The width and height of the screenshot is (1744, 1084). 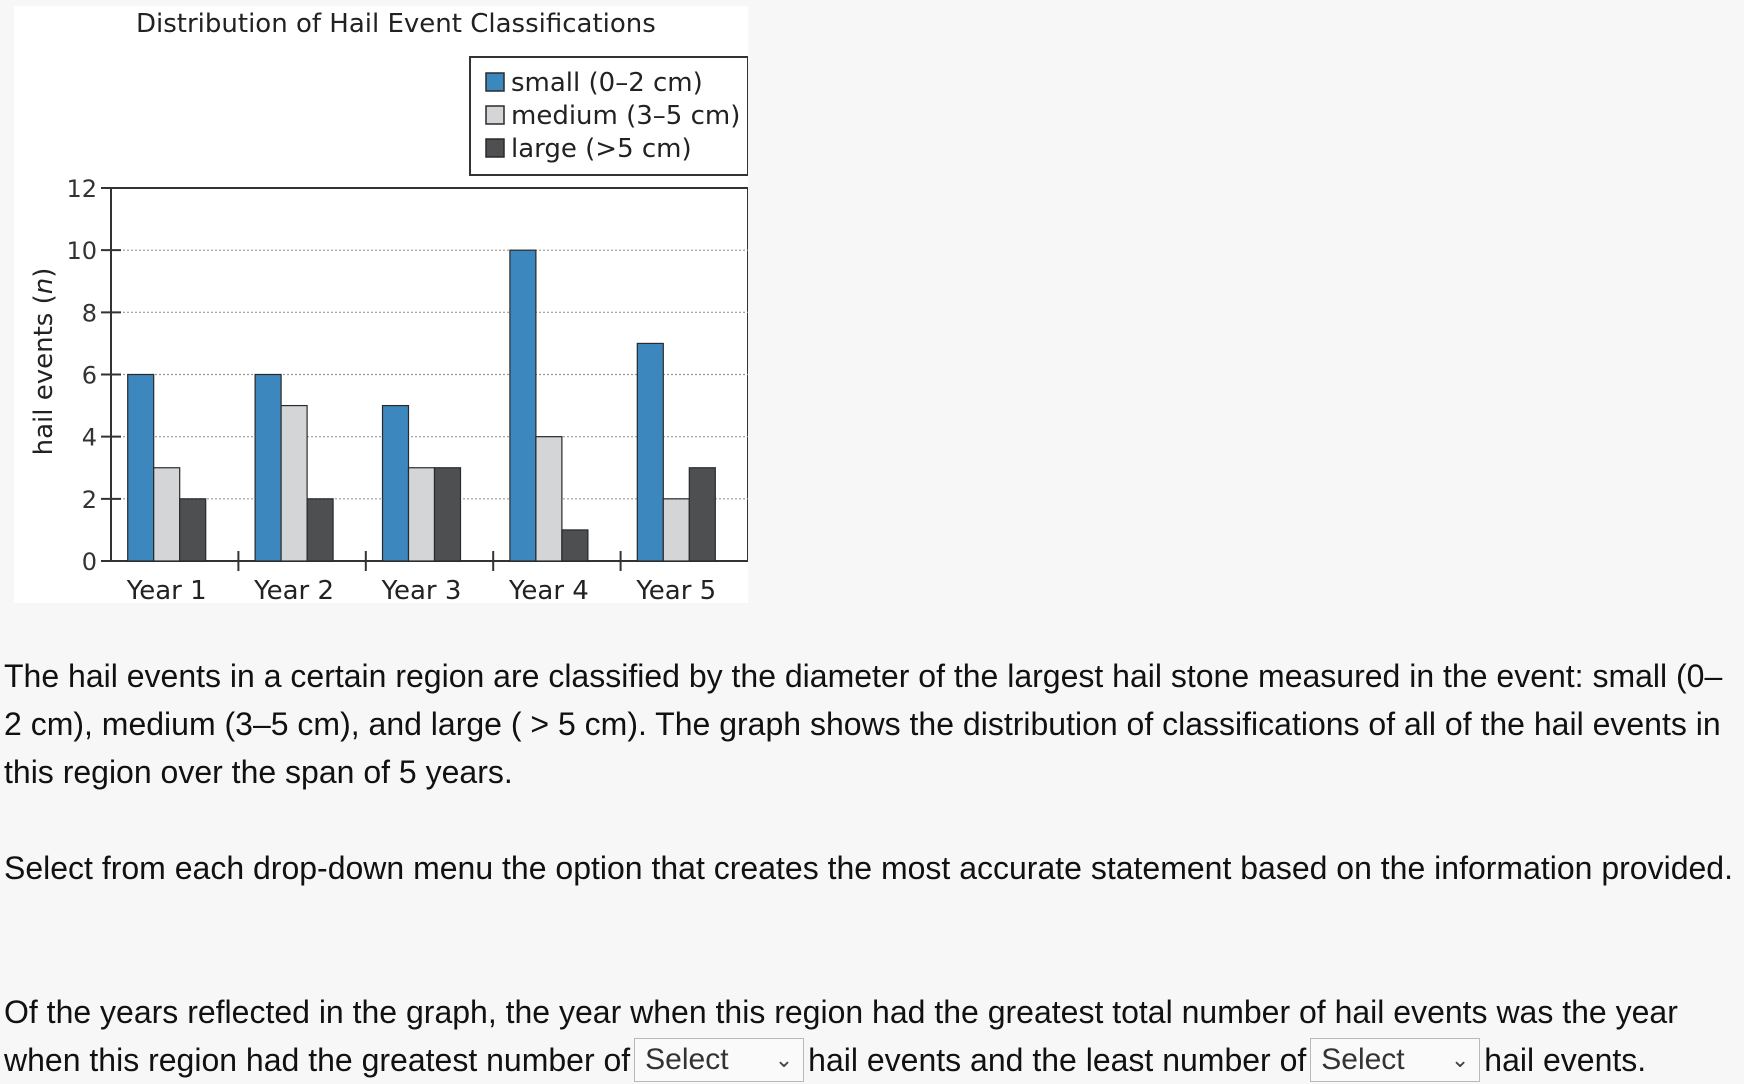 I want to click on x-tick-label: Year 5, so click(x=675, y=589).